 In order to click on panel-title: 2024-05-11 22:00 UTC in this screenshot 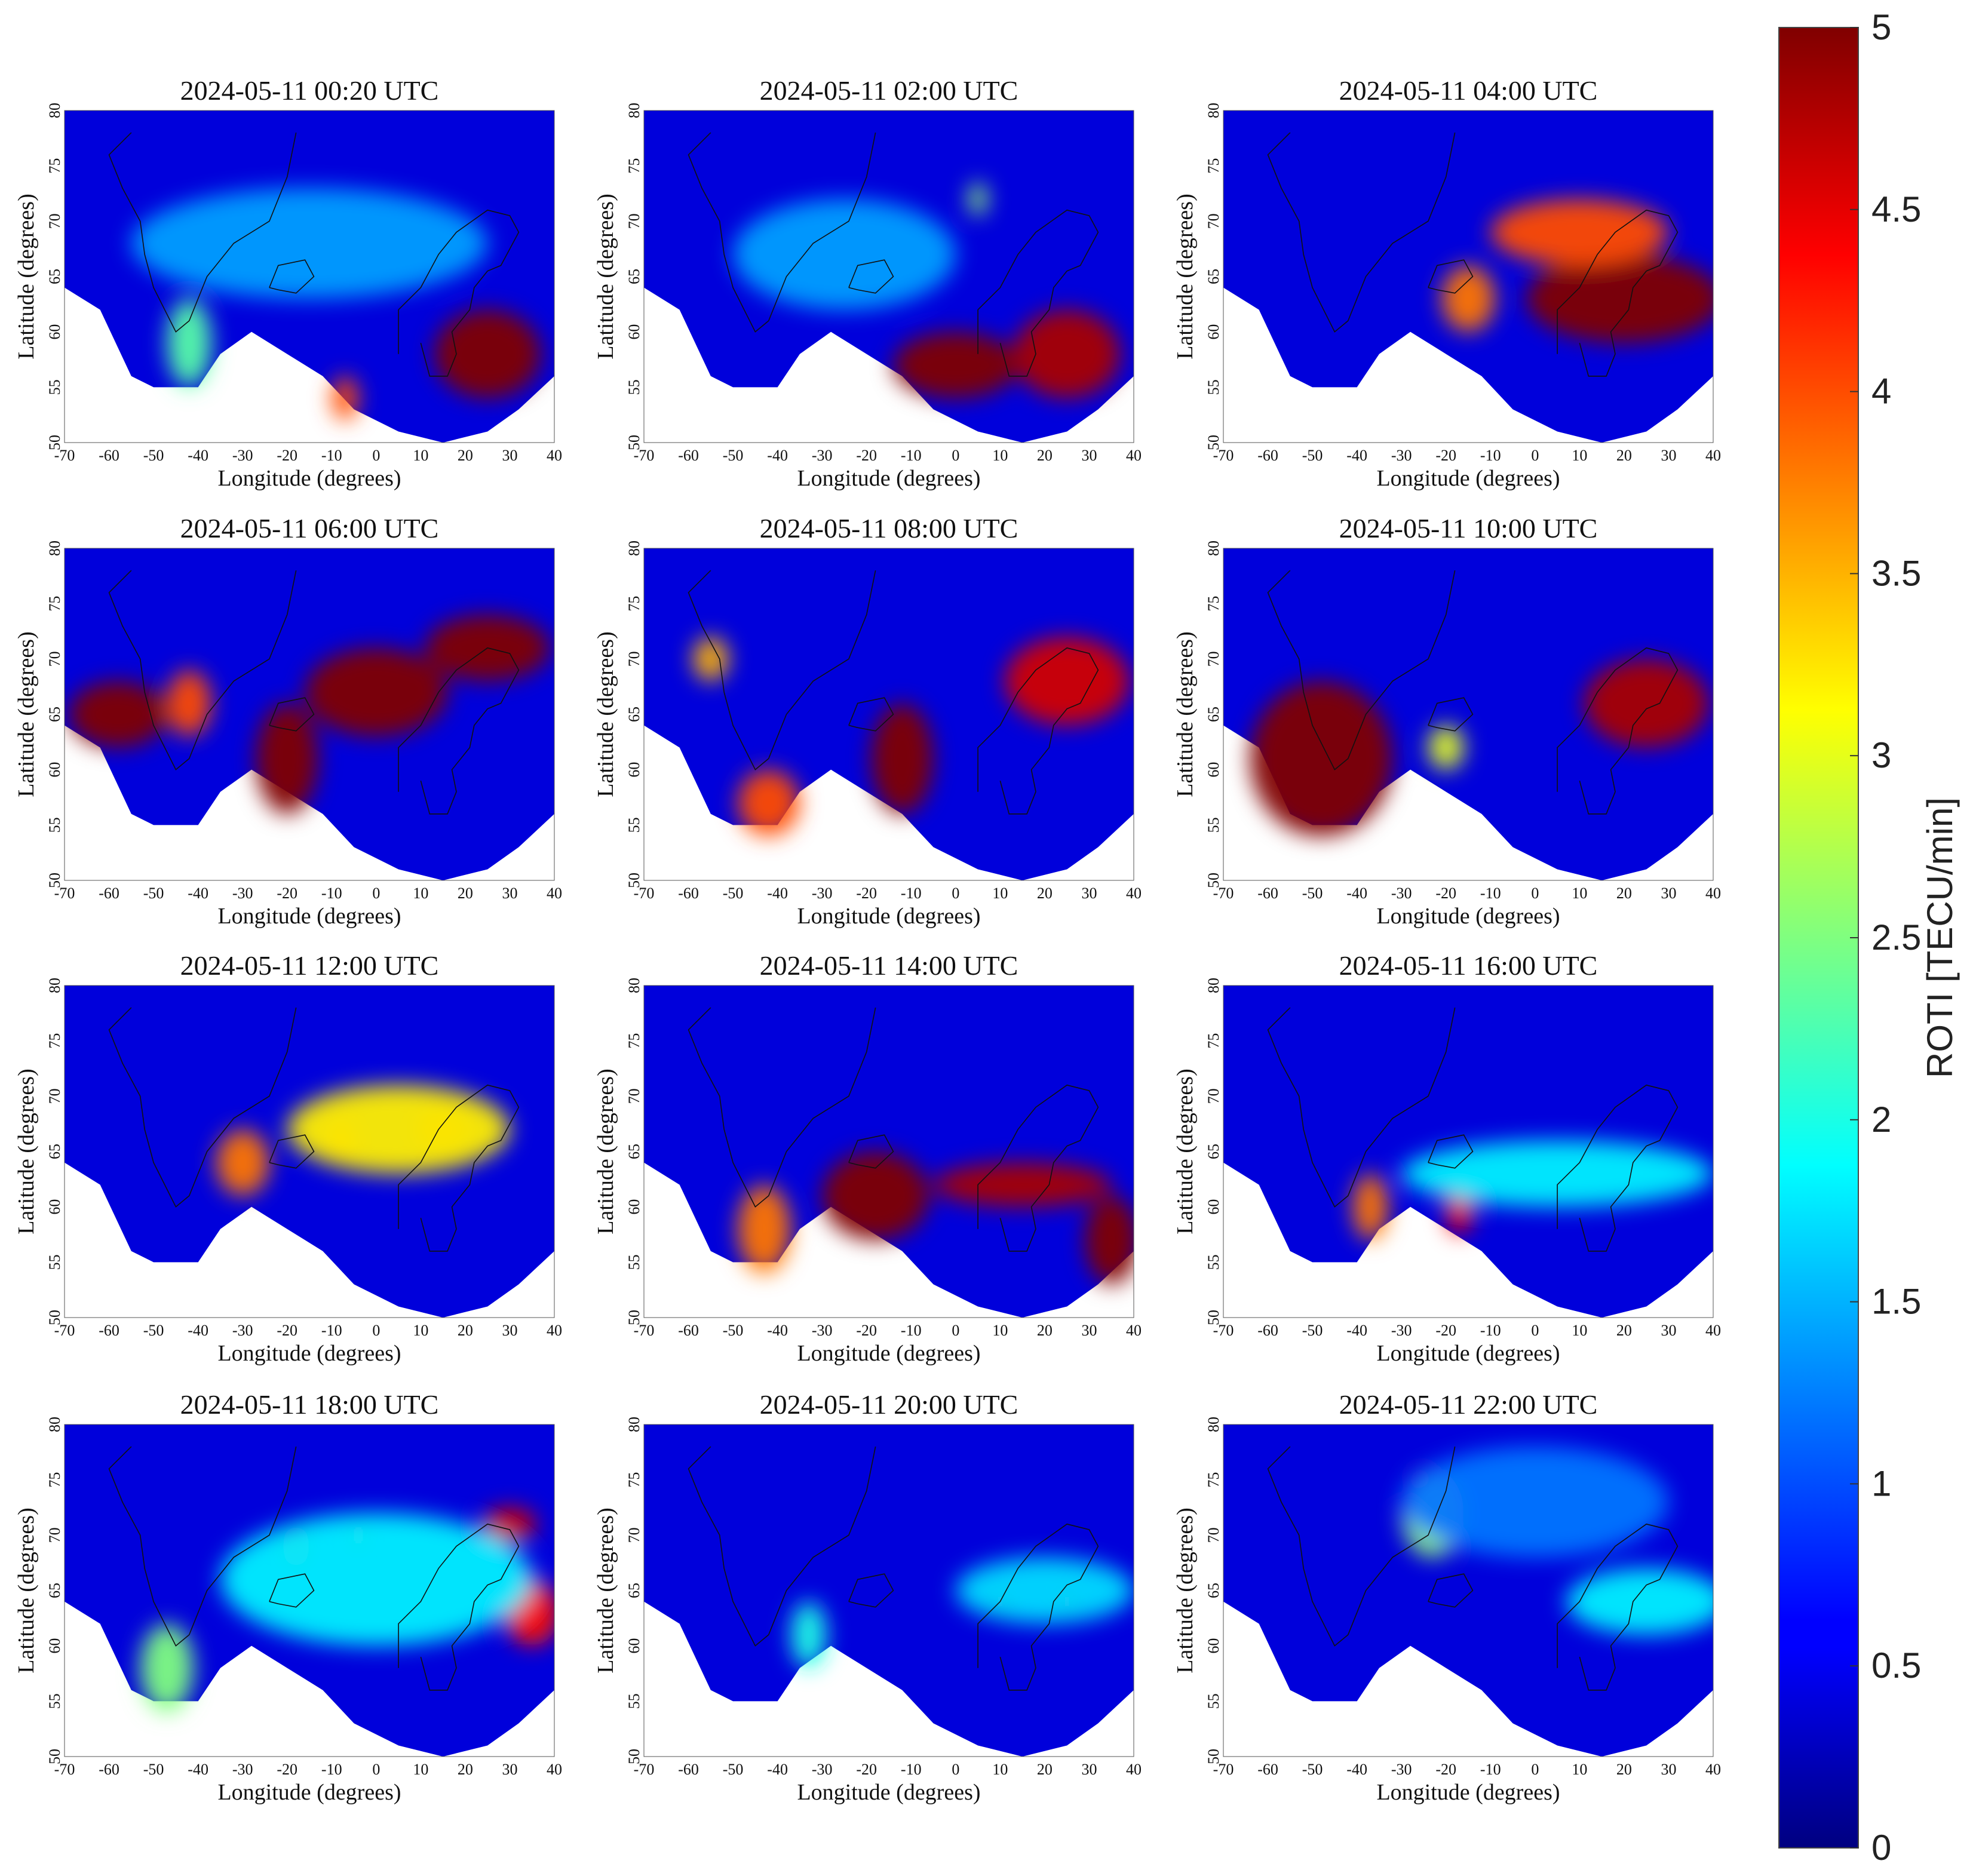, I will do `click(1468, 1404)`.